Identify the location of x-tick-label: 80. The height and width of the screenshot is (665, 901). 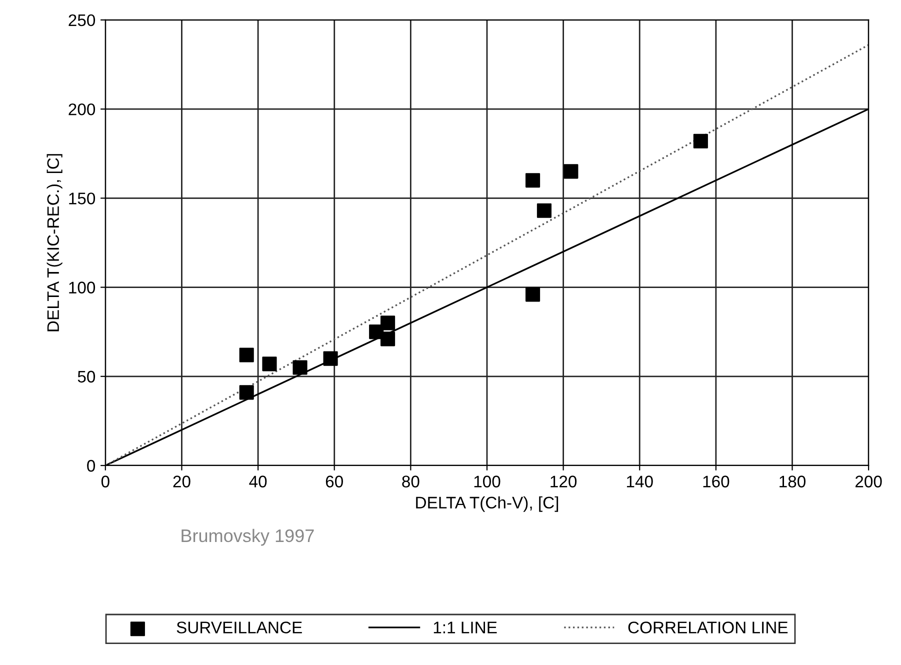
(411, 482).